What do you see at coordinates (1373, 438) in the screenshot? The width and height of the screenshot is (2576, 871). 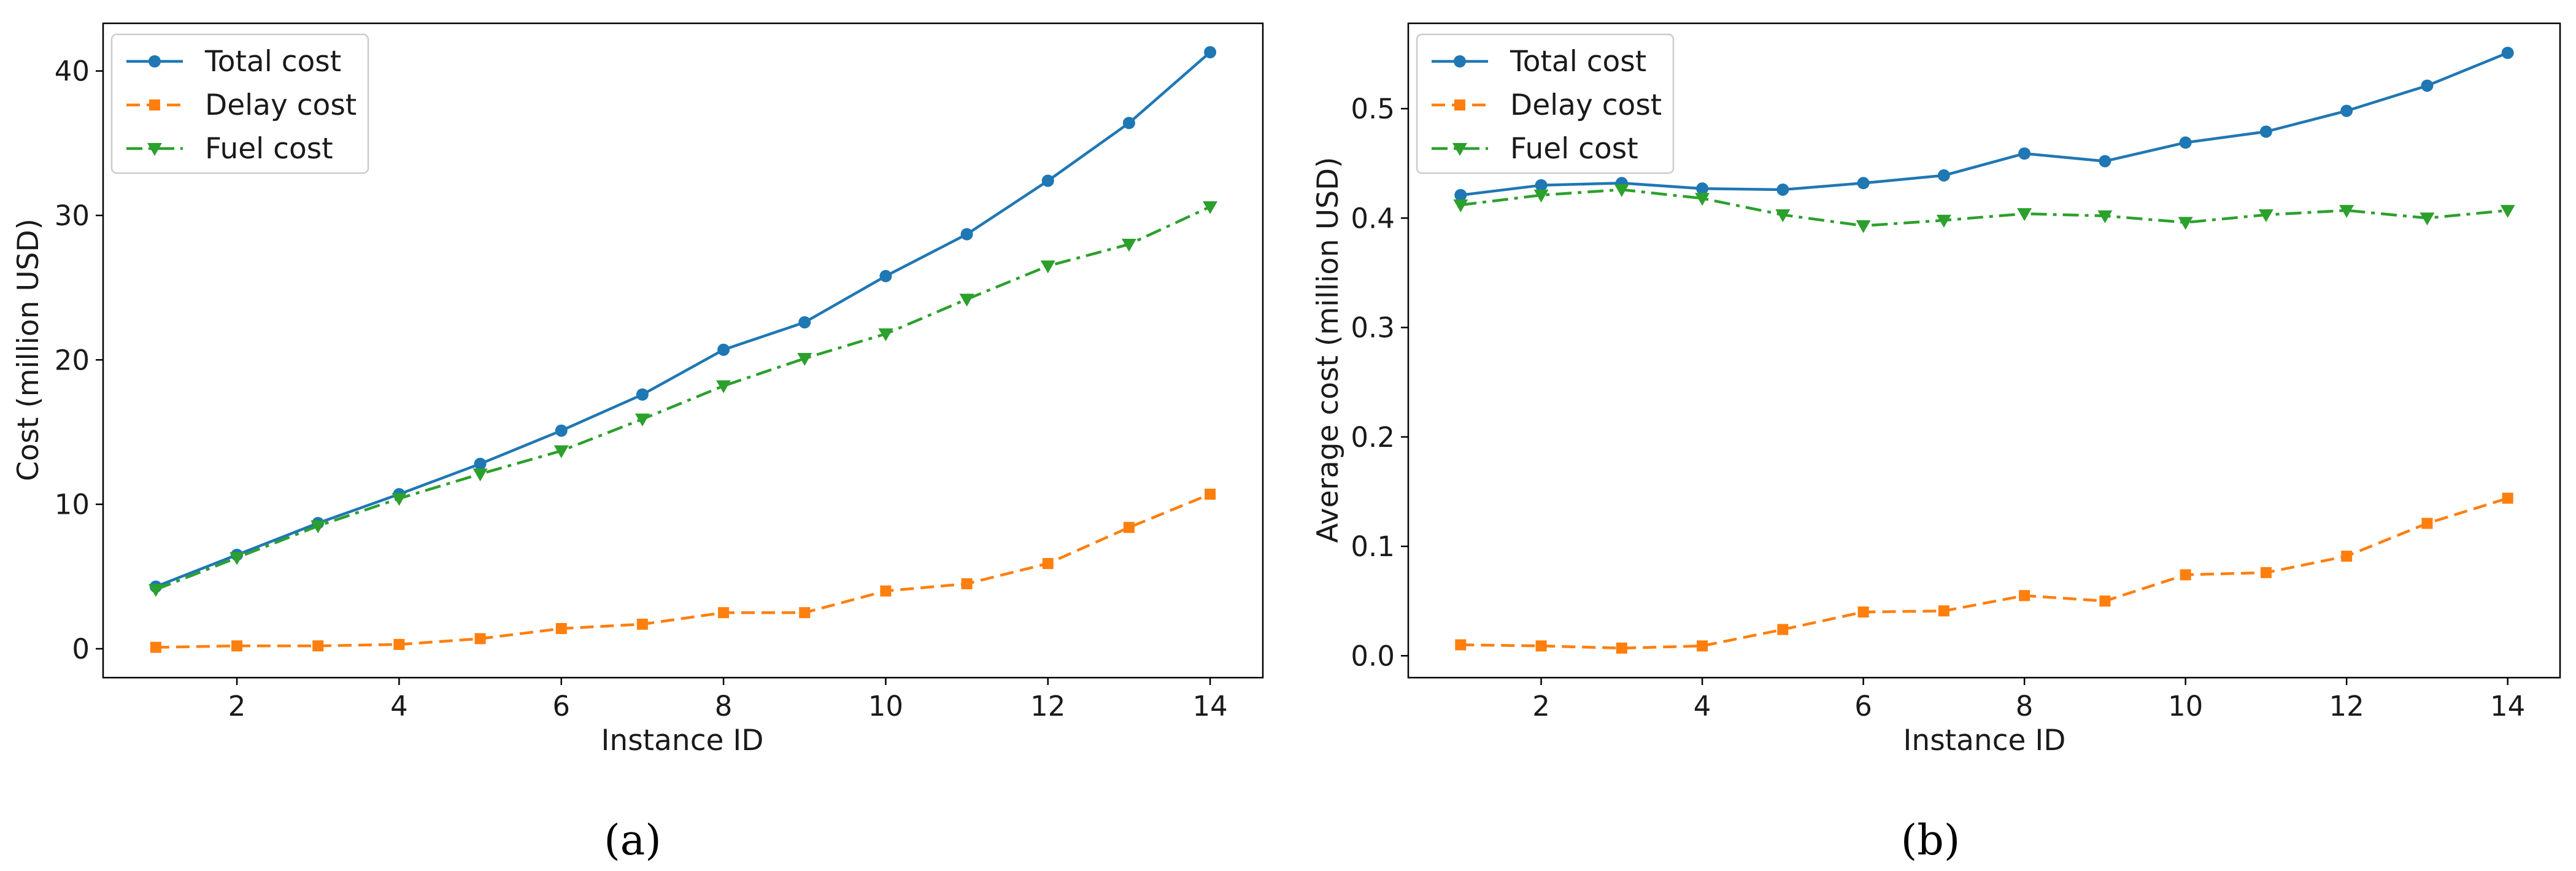 I see `y-tick-label: 0.2` at bounding box center [1373, 438].